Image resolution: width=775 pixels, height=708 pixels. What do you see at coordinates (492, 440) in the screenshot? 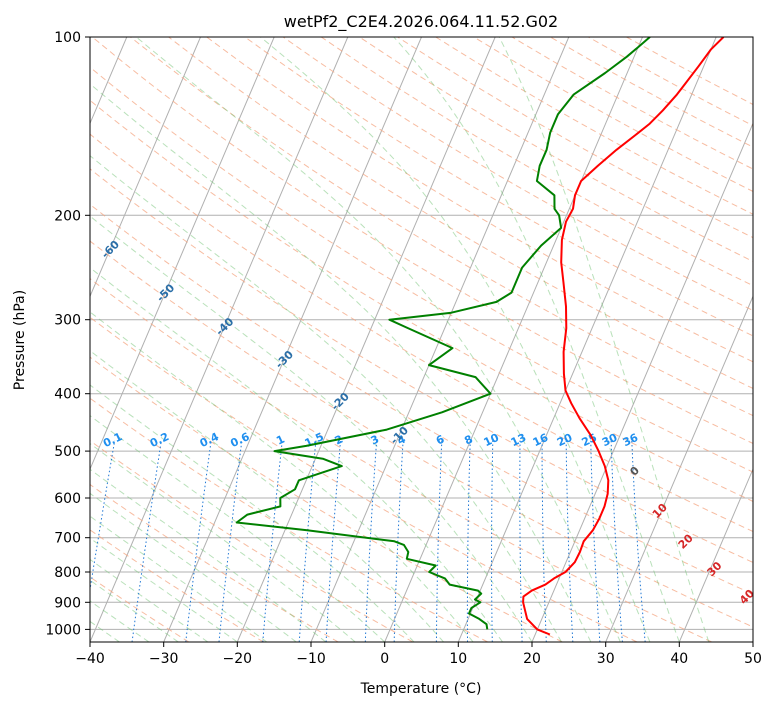
I see `mixing-ratio-label: 10` at bounding box center [492, 440].